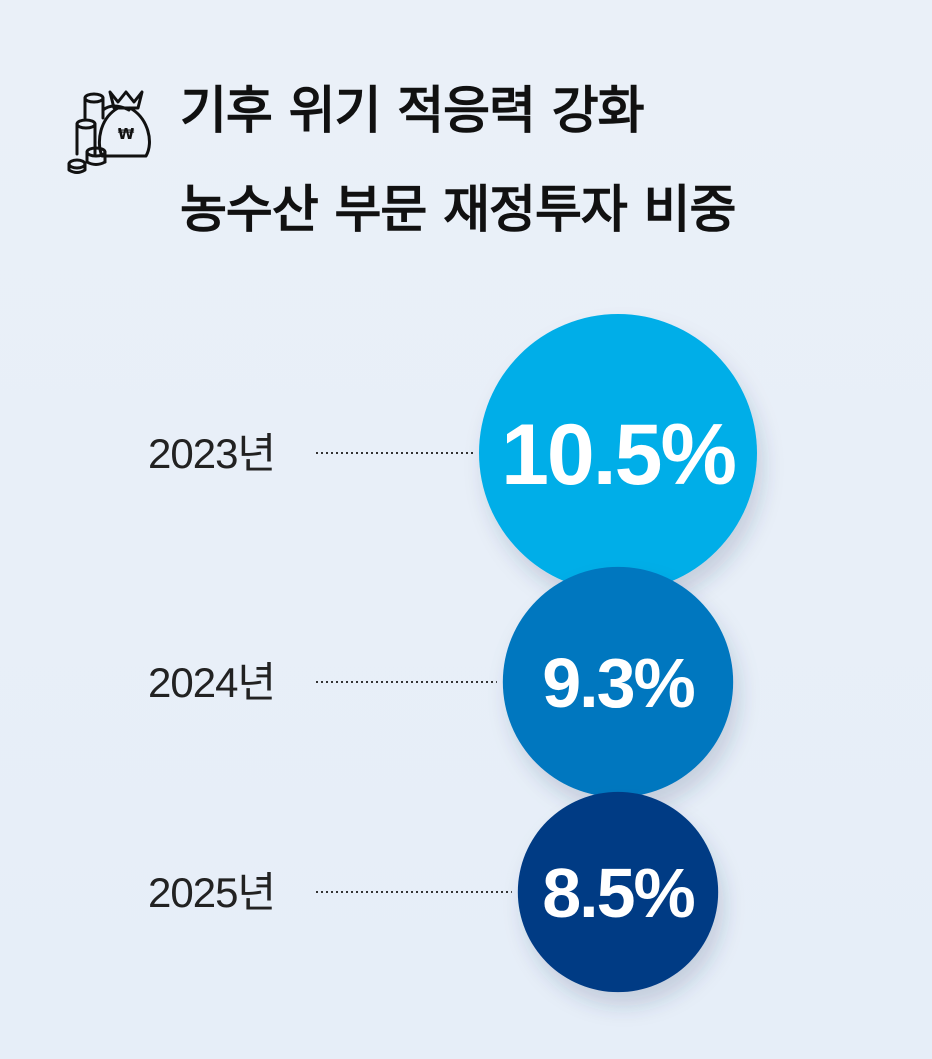  Describe the element at coordinates (458, 210) in the screenshot. I see `title-line-2: 농수산 부문 재정투자 비중` at that location.